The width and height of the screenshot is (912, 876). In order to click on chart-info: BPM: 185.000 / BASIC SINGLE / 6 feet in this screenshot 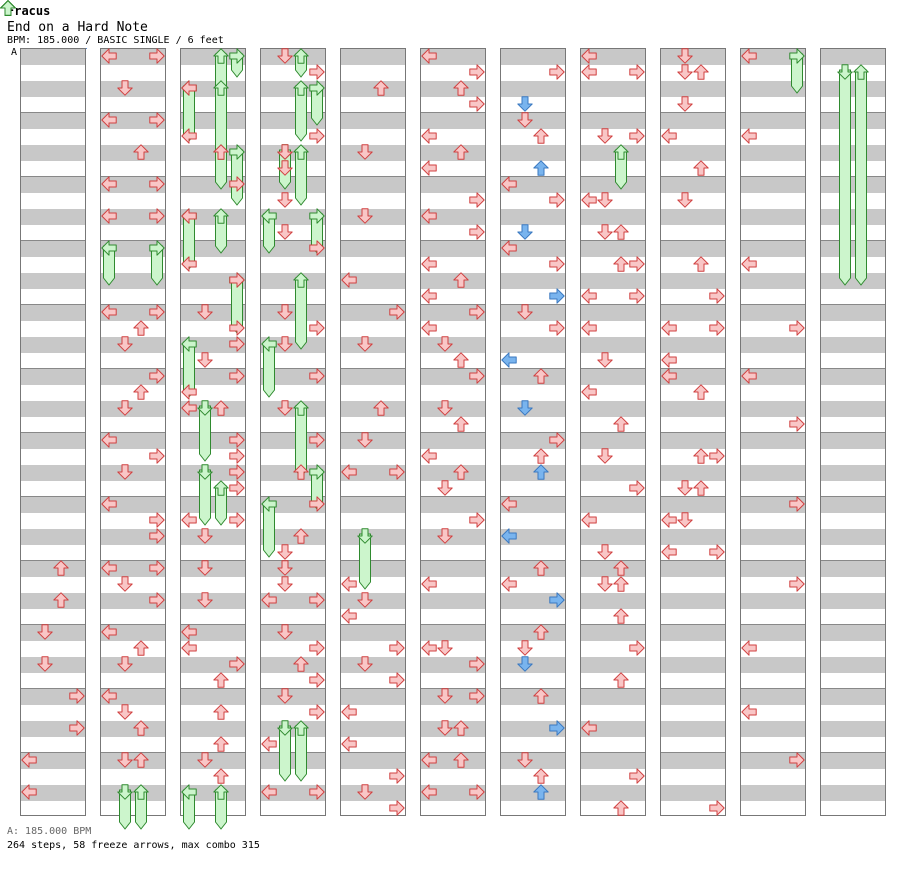, I will do `click(115, 40)`.